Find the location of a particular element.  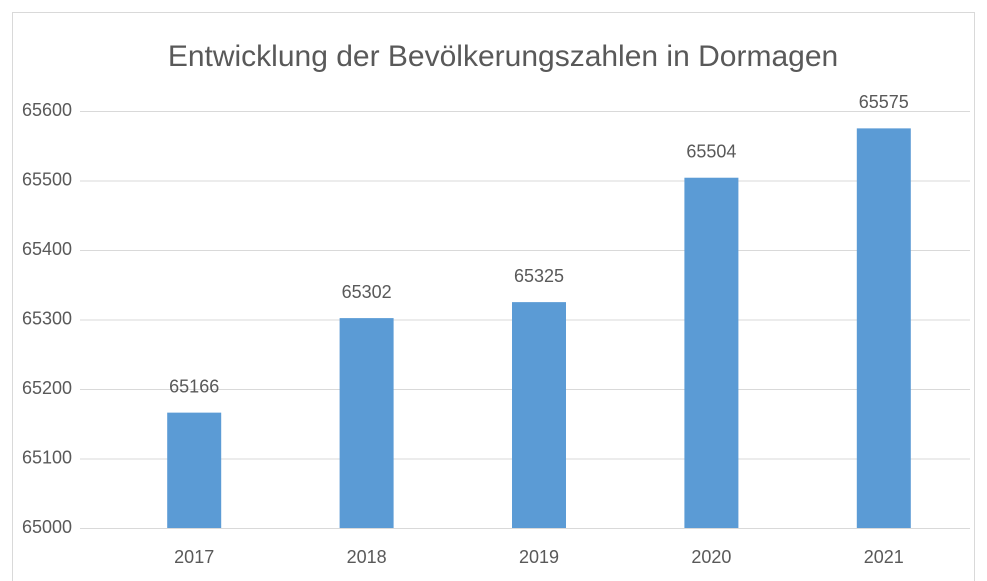

y-tick-label: 65400 is located at coordinates (47, 249).